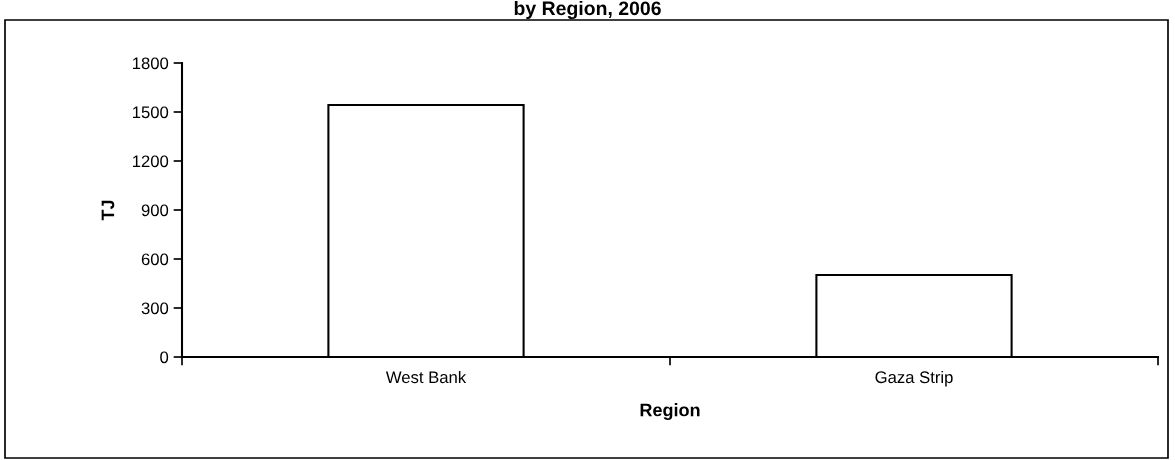 The height and width of the screenshot is (460, 1175). What do you see at coordinates (587, 10) in the screenshot?
I see `chart-title: by Region, 2006` at bounding box center [587, 10].